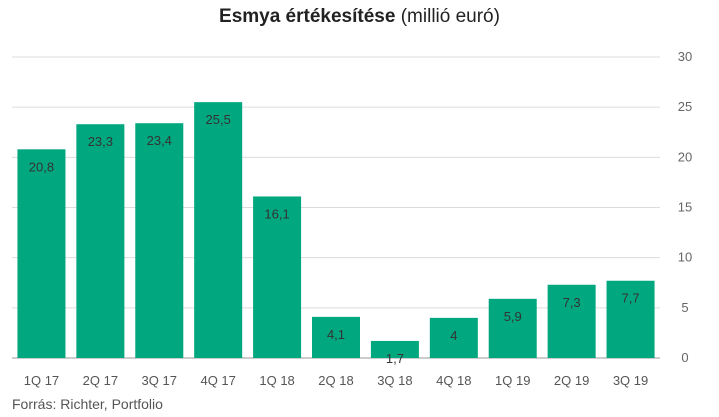 This screenshot has height=417, width=719. What do you see at coordinates (685, 56) in the screenshot?
I see `y-tick-label: 30` at bounding box center [685, 56].